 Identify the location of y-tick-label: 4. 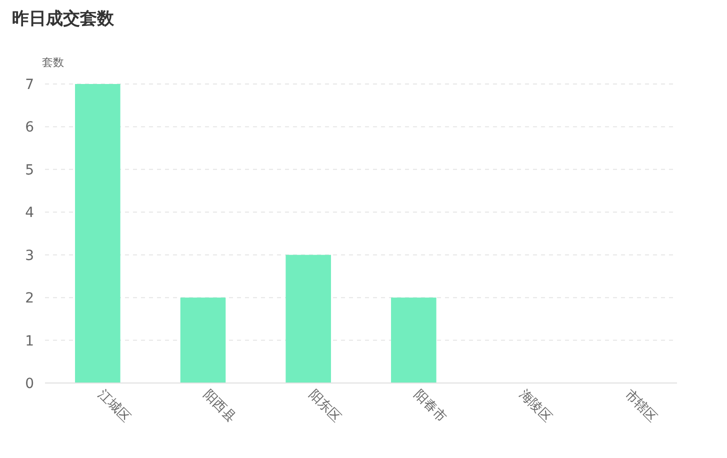
(29, 213).